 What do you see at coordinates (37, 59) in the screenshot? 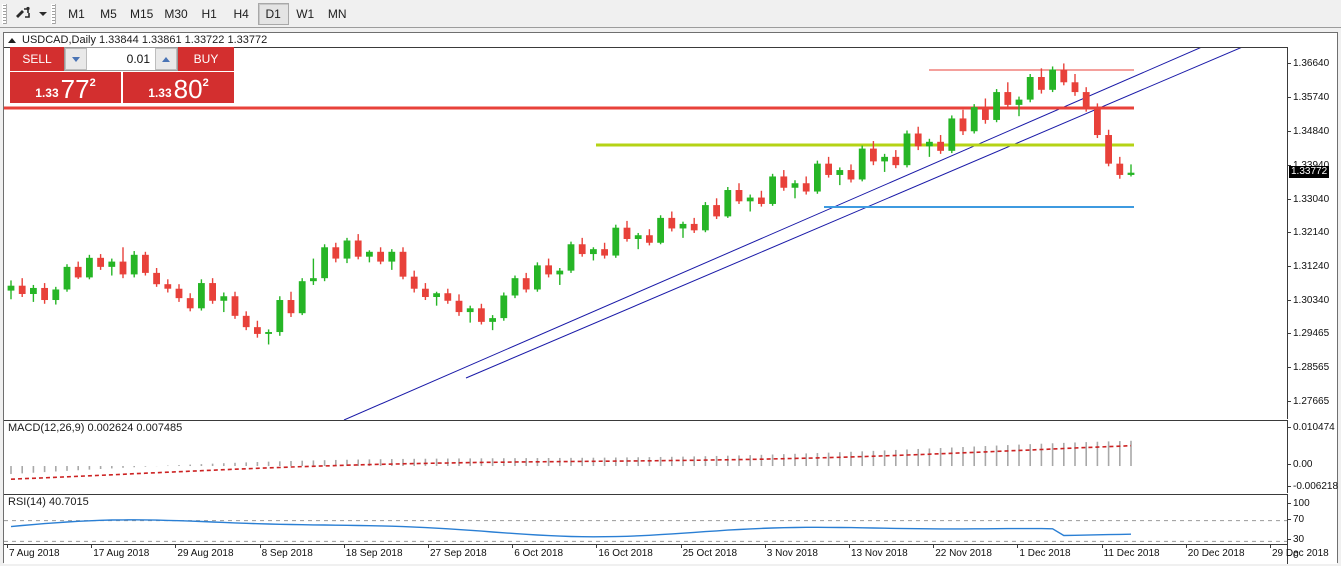
I see `sell-button: SELL` at bounding box center [37, 59].